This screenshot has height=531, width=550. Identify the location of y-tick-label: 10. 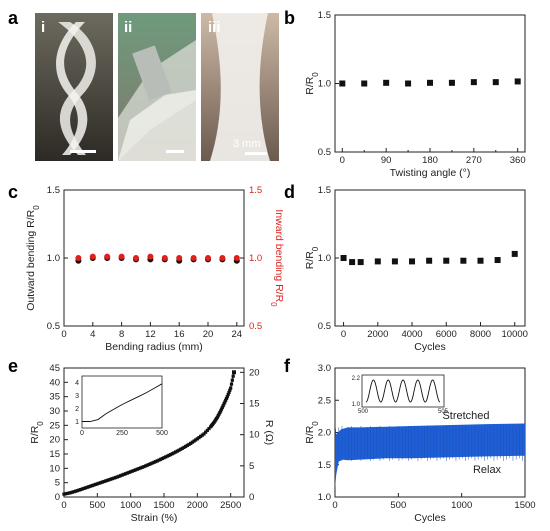
(54, 468).